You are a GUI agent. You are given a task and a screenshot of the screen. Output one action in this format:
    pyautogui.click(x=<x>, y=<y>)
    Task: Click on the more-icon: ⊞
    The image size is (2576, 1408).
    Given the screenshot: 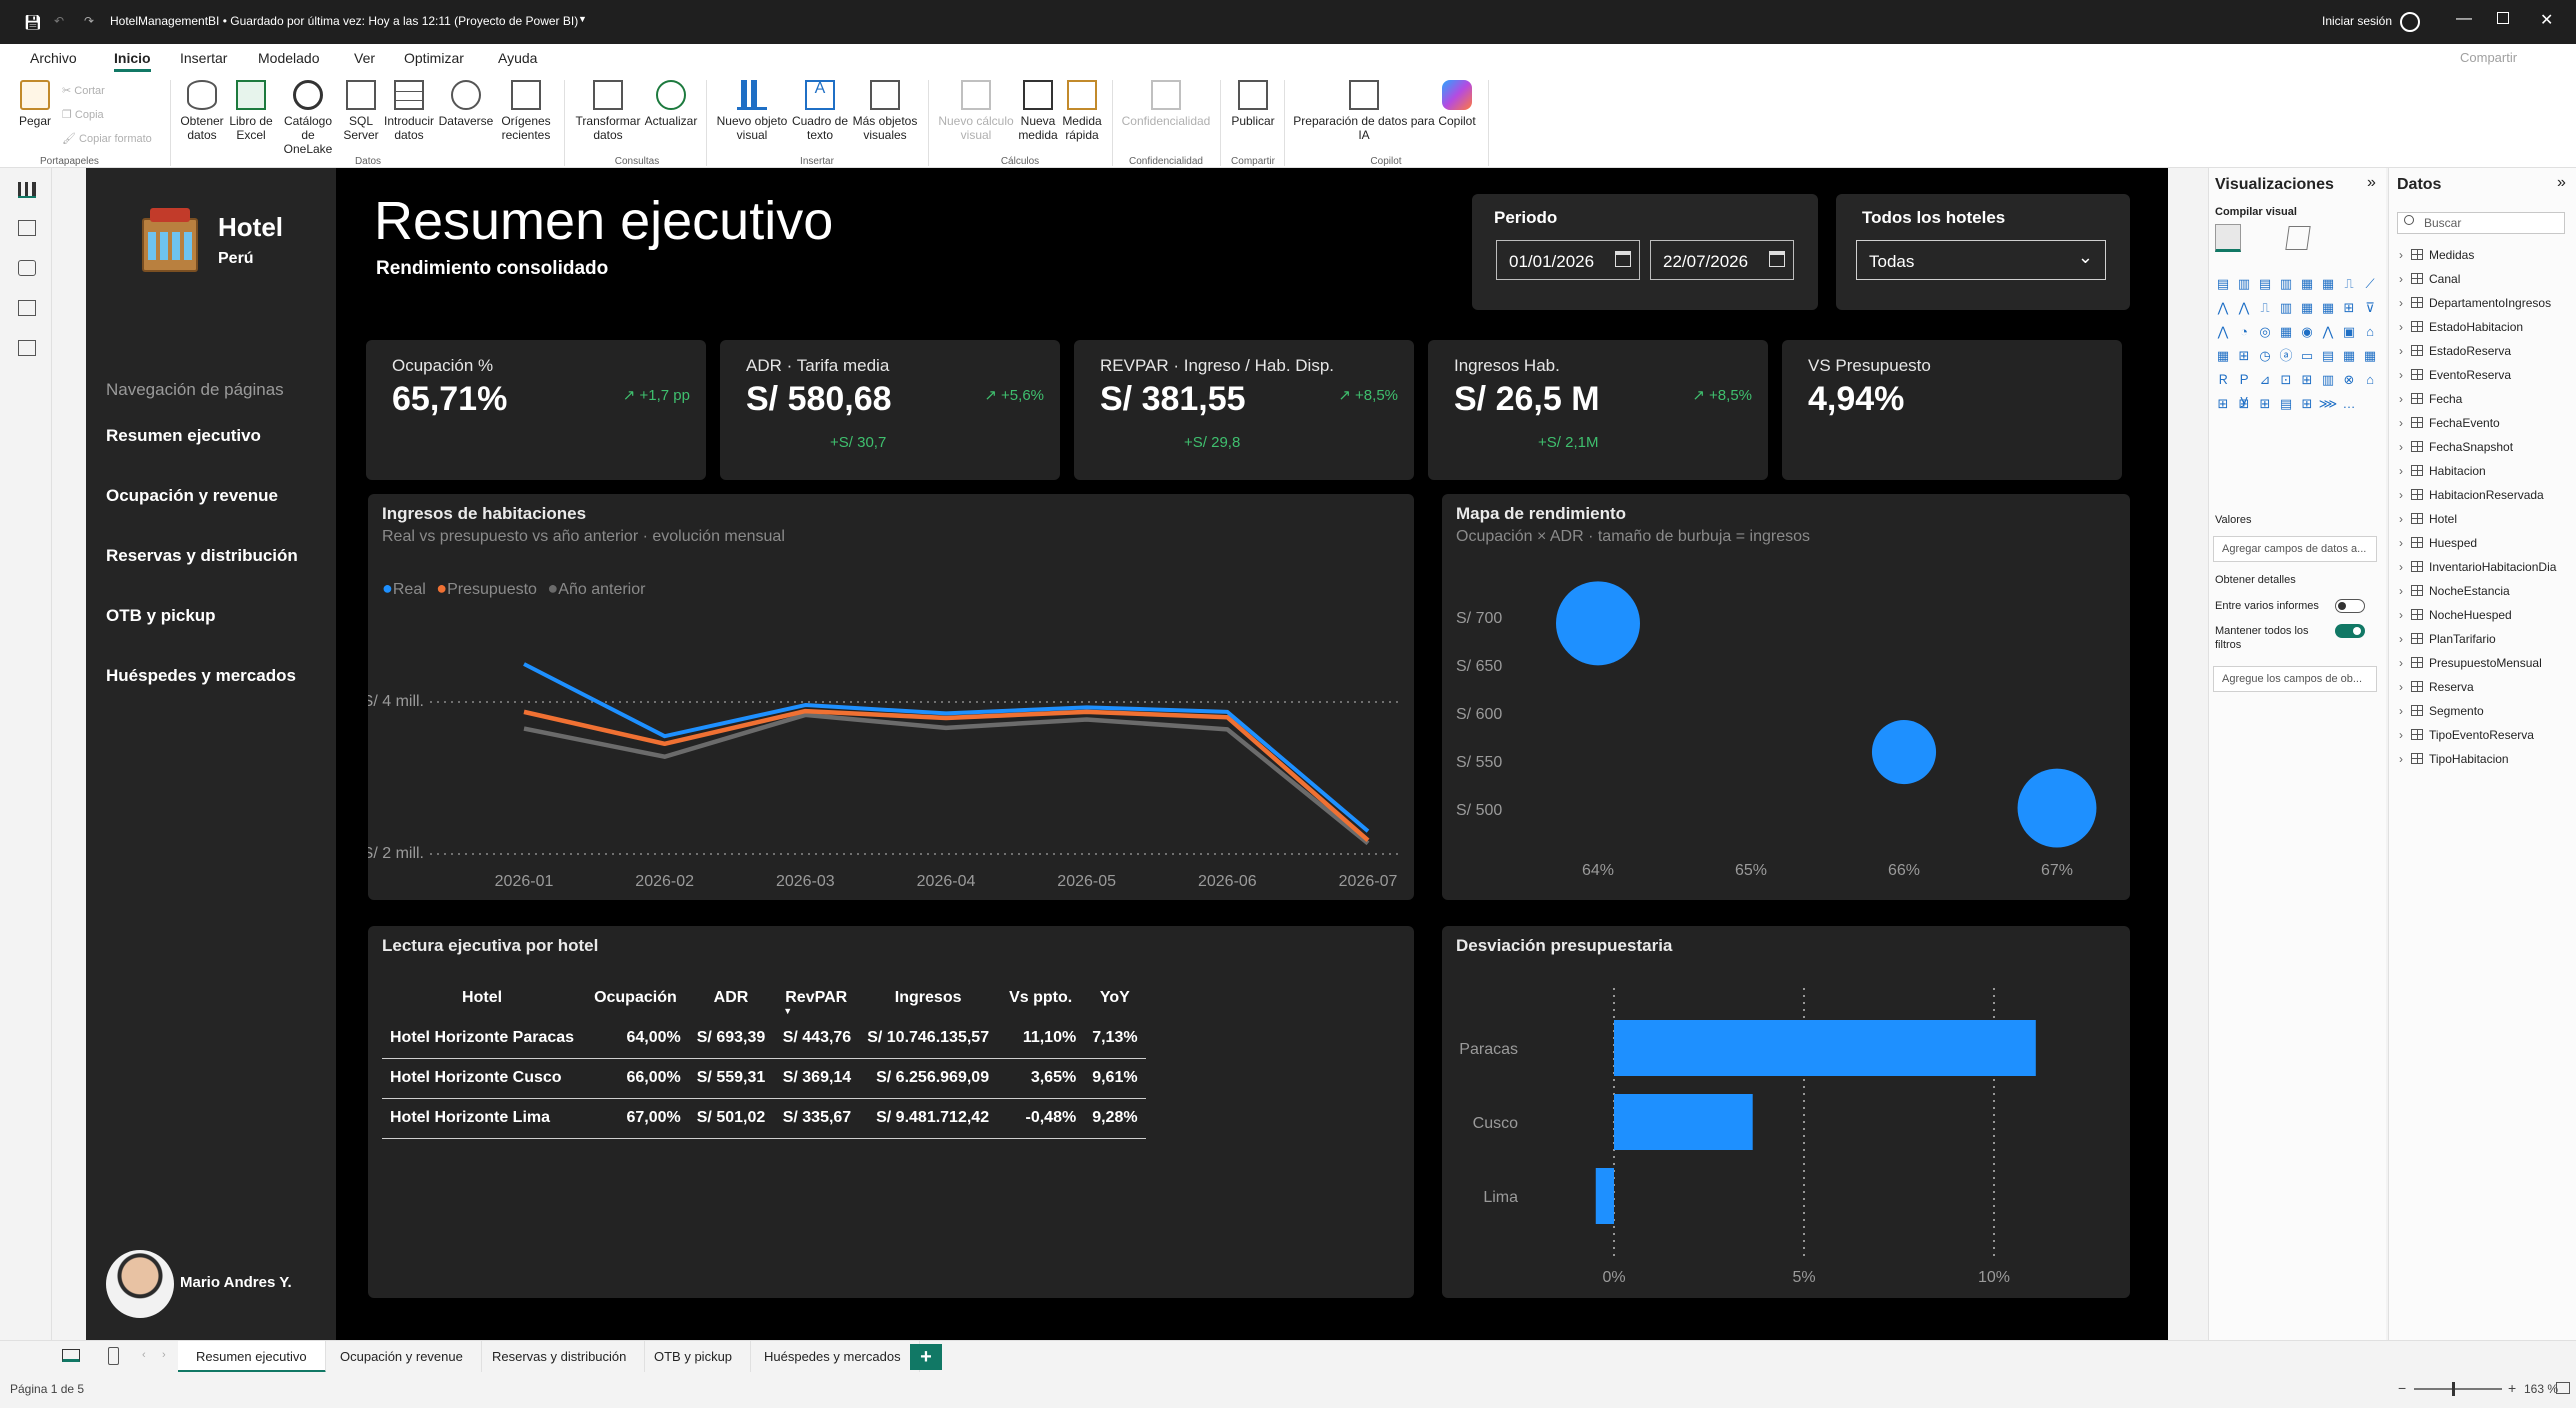 What is the action you would take?
    pyautogui.click(x=2223, y=403)
    